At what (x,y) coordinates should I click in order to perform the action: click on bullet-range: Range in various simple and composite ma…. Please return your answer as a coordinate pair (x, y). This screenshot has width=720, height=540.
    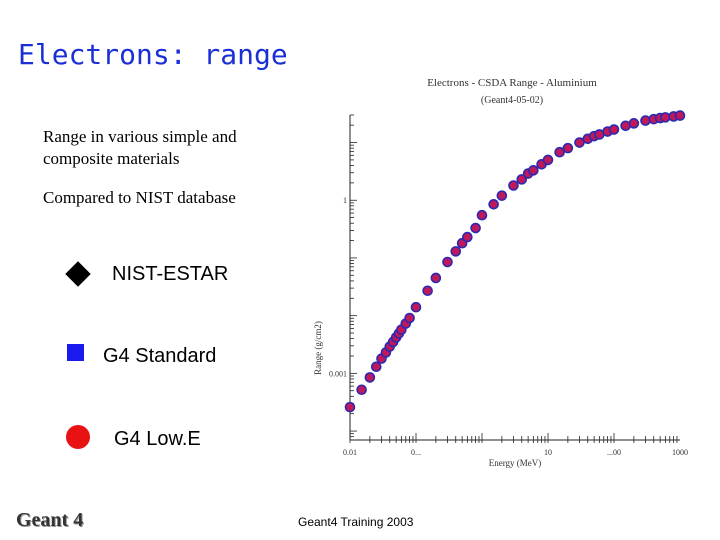
    Looking at the image, I should click on (140, 147).